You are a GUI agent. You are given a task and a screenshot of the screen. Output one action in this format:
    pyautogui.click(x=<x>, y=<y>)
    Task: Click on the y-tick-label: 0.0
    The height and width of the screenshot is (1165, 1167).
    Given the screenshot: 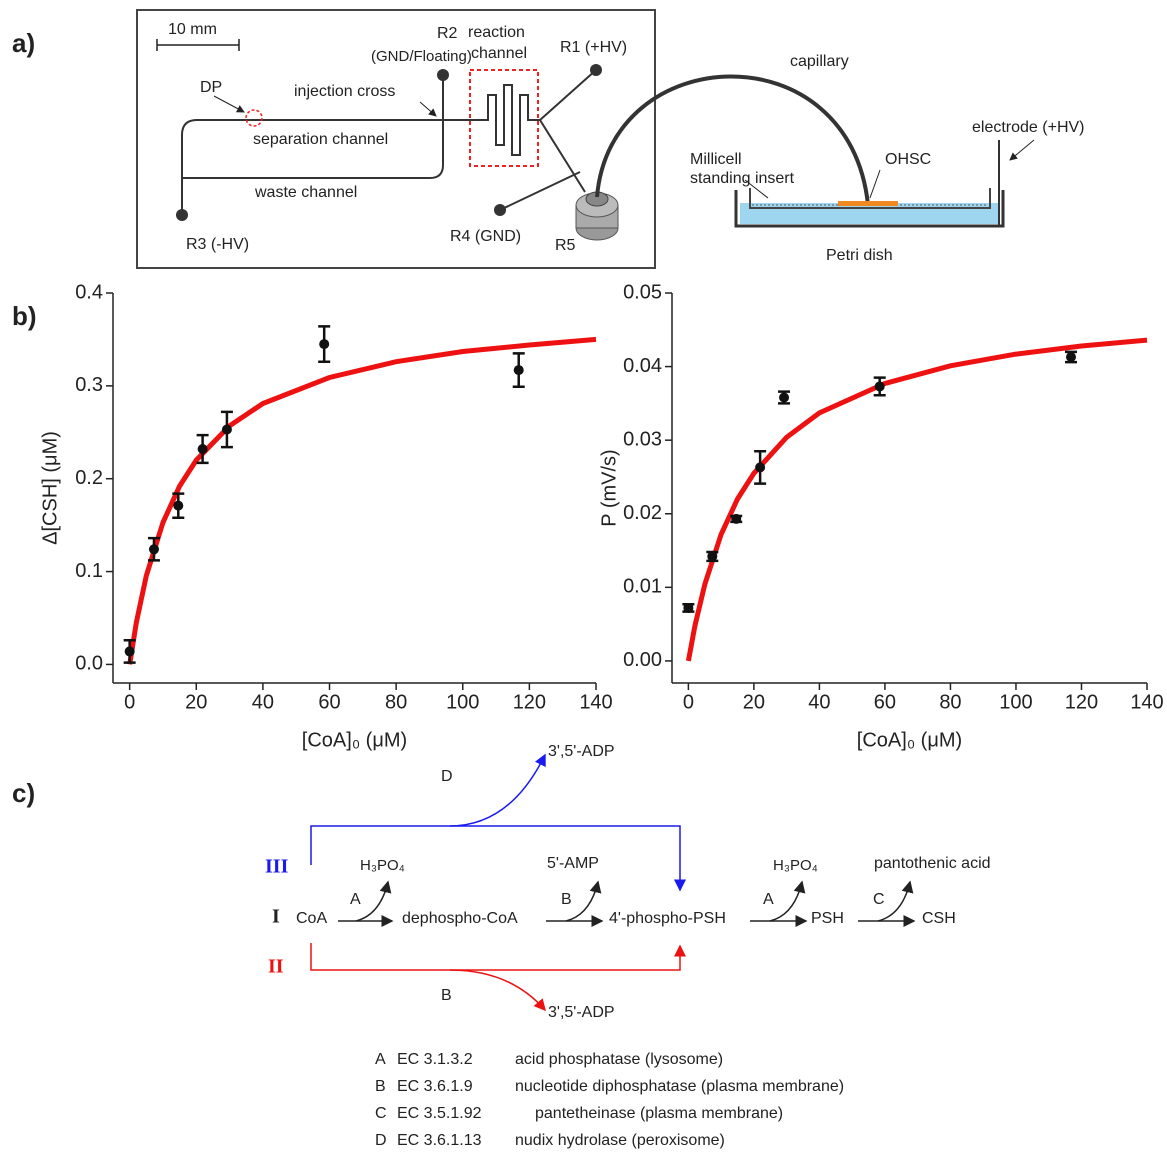 What is the action you would take?
    pyautogui.click(x=89, y=664)
    